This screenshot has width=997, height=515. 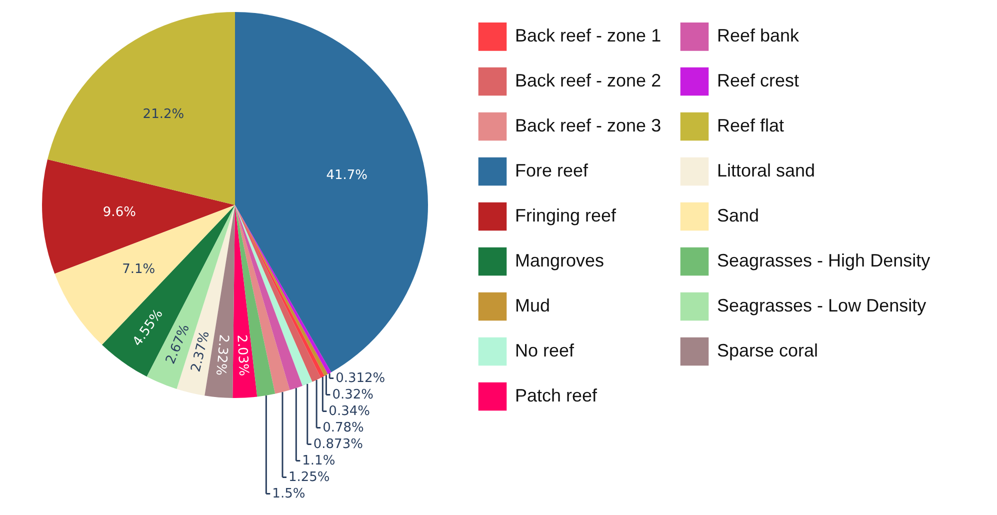 I want to click on legend-label: Patch reef, so click(x=556, y=396).